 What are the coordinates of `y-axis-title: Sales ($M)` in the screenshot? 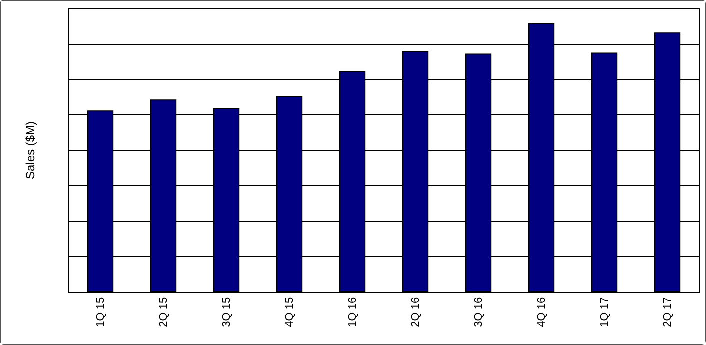 It's located at (30, 150).